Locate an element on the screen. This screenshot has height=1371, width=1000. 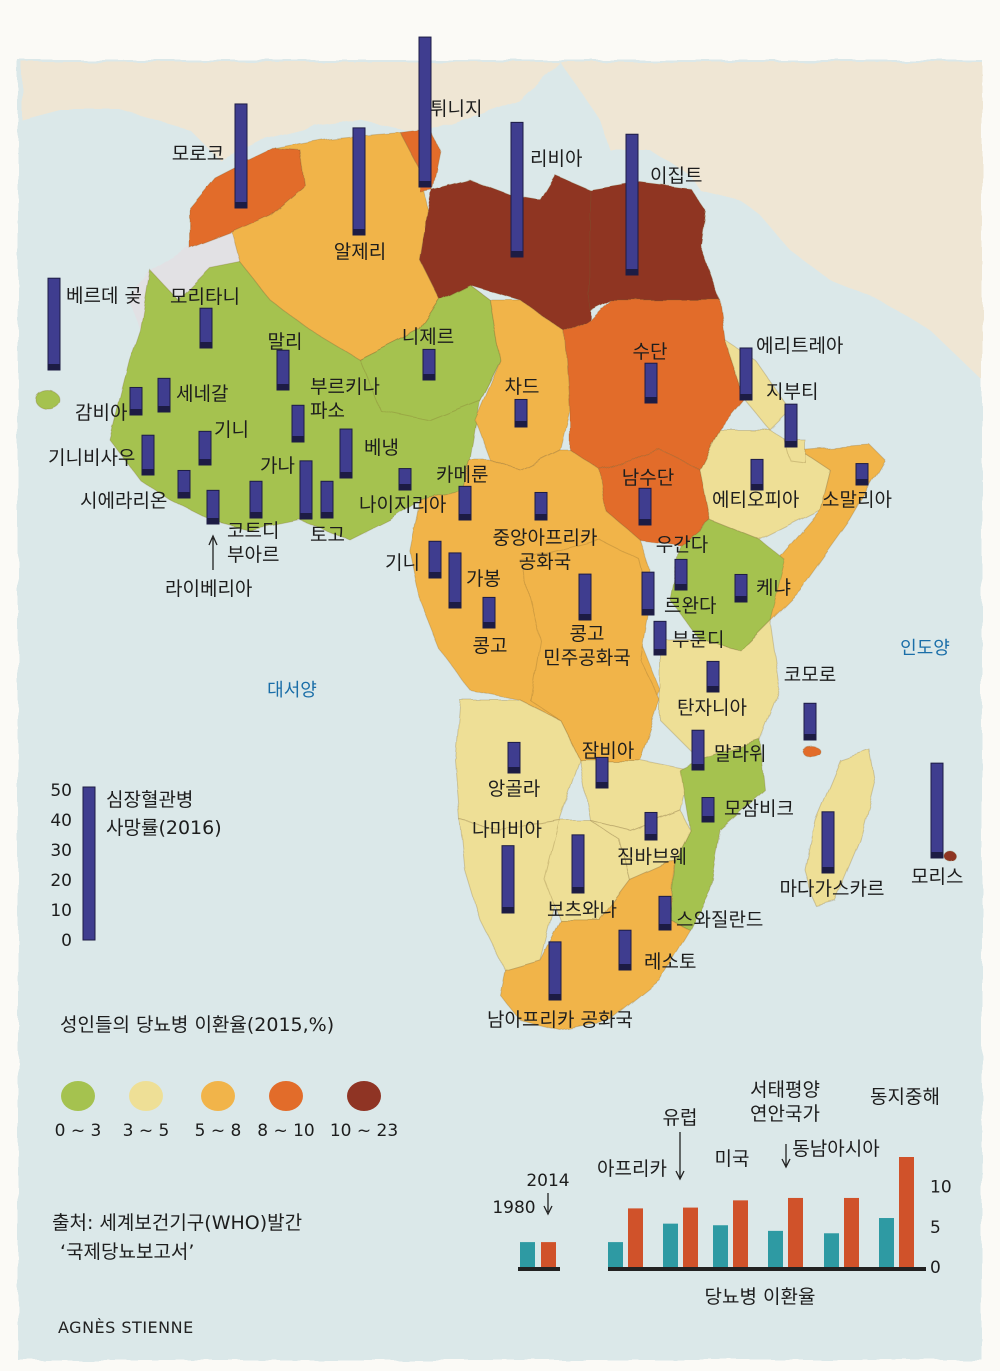
country-label-drc: 콩고 민주공화국 is located at coordinates (586, 646).